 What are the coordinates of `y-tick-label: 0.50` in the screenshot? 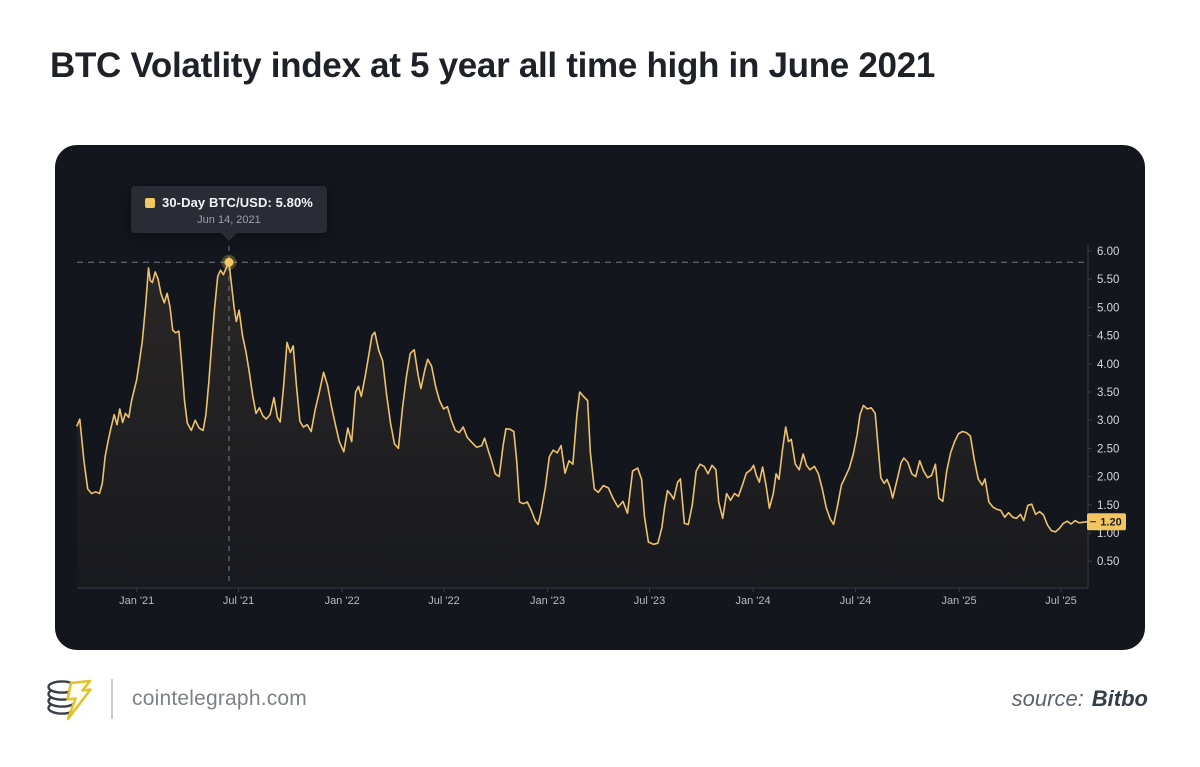 It's located at (1108, 562).